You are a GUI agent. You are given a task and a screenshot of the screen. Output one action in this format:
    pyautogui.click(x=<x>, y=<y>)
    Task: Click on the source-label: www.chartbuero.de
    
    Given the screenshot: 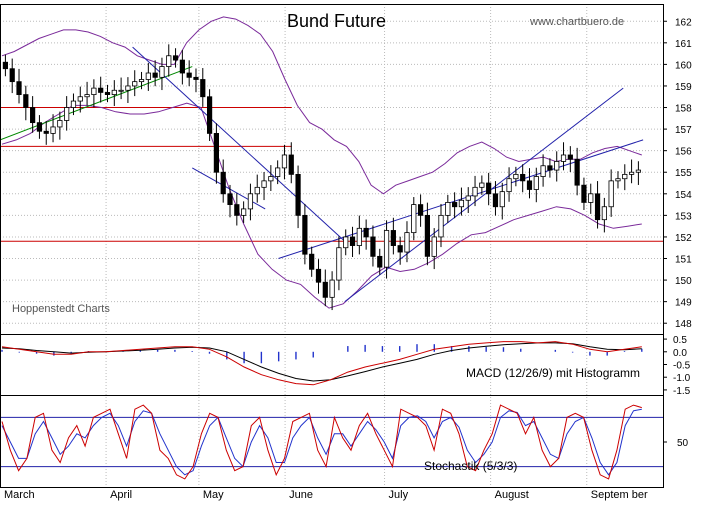 What is the action you would take?
    pyautogui.click(x=576, y=22)
    